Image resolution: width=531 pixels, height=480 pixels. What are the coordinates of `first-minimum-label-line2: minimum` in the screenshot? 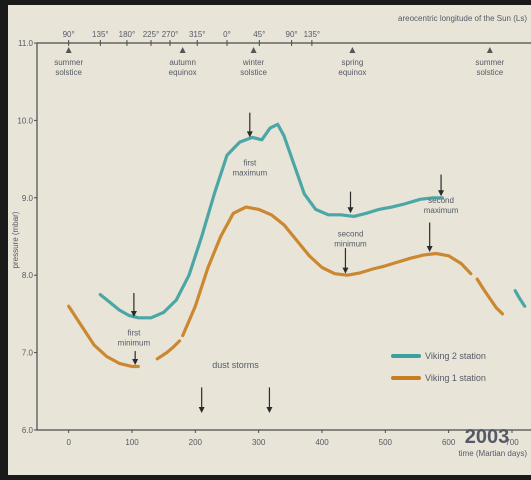 It's located at (134, 343).